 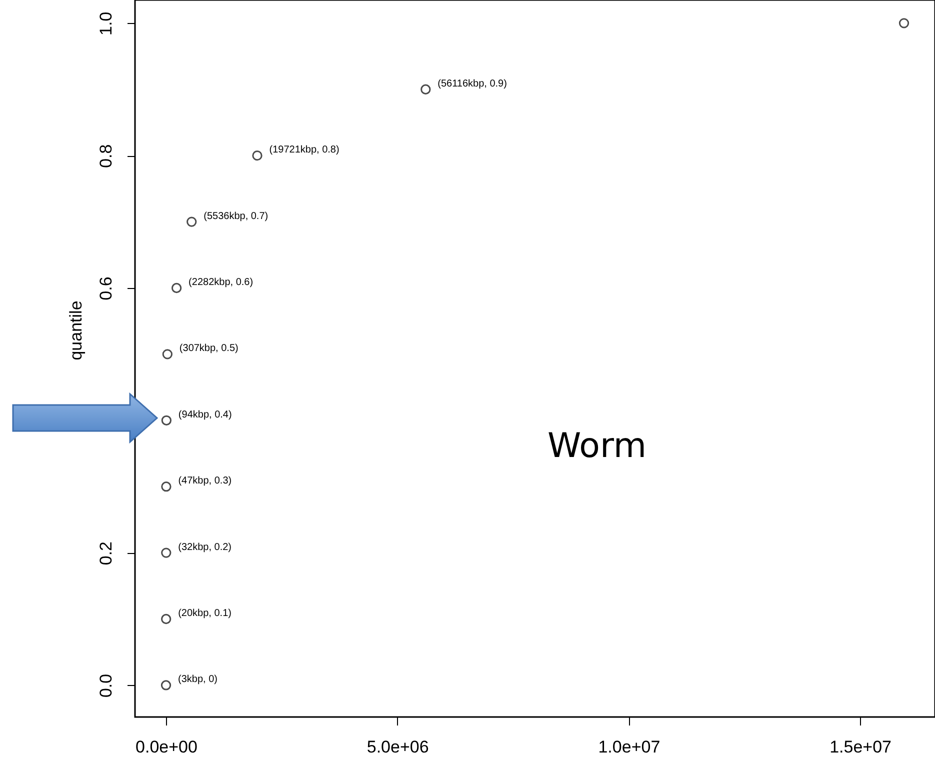 What do you see at coordinates (861, 747) in the screenshot?
I see `x-tick-label: 1.5e+07` at bounding box center [861, 747].